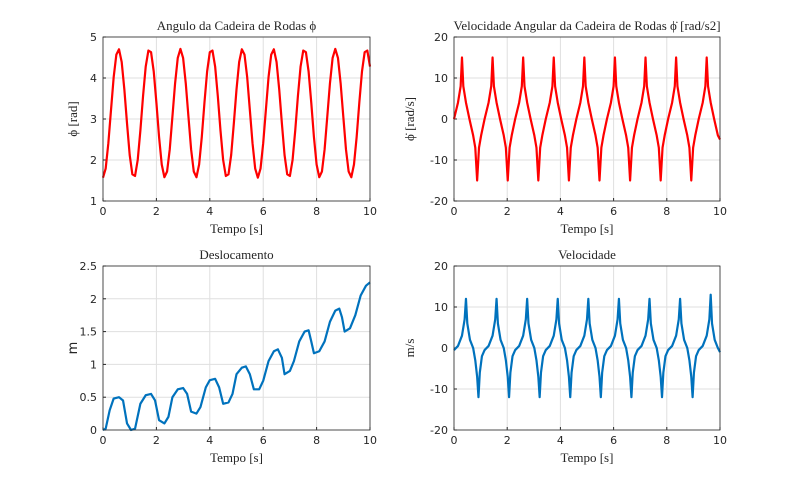  What do you see at coordinates (89, 397) in the screenshot?
I see `y-tick-label: 0.5` at bounding box center [89, 397].